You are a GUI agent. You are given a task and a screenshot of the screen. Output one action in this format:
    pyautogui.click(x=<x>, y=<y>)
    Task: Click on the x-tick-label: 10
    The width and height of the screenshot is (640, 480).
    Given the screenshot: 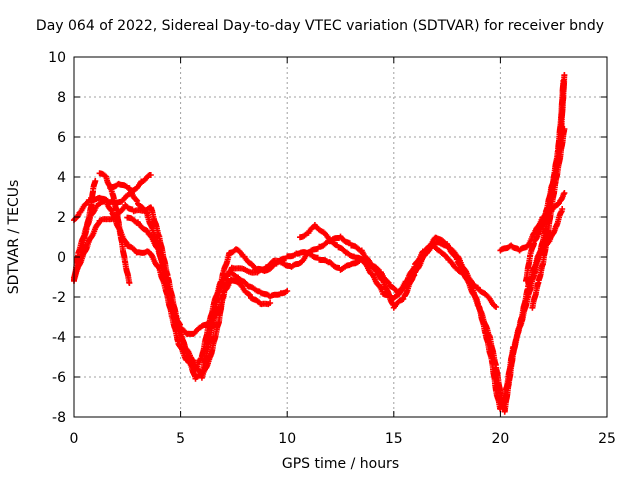 What is the action you would take?
    pyautogui.click(x=287, y=439)
    